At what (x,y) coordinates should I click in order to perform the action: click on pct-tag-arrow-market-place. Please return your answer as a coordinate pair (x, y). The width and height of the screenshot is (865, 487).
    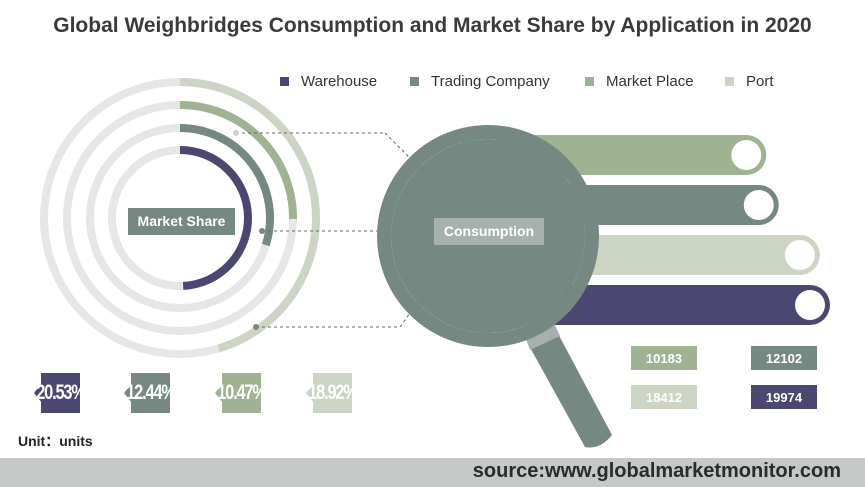
    Looking at the image, I should click on (219, 393).